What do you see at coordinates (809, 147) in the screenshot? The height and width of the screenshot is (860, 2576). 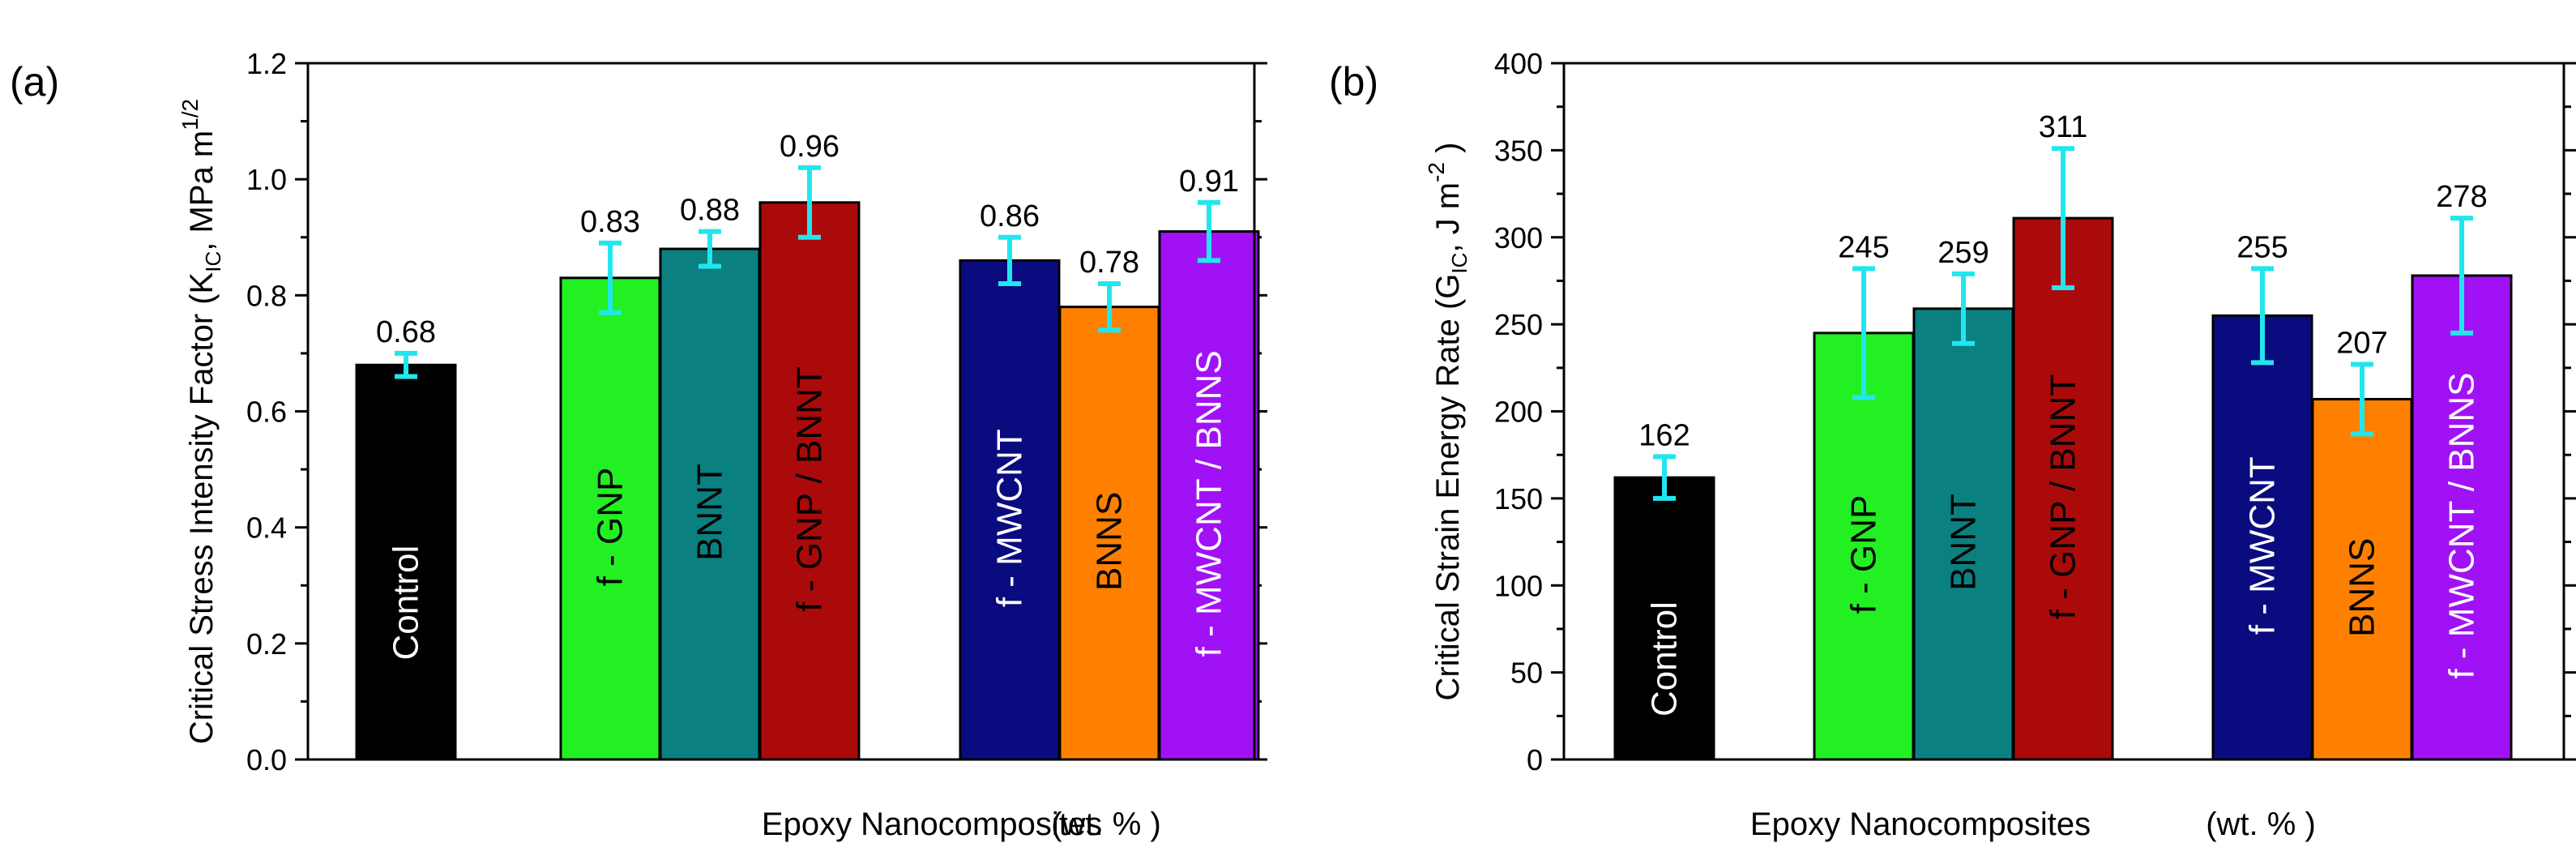 I see `data-label: 0.96` at bounding box center [809, 147].